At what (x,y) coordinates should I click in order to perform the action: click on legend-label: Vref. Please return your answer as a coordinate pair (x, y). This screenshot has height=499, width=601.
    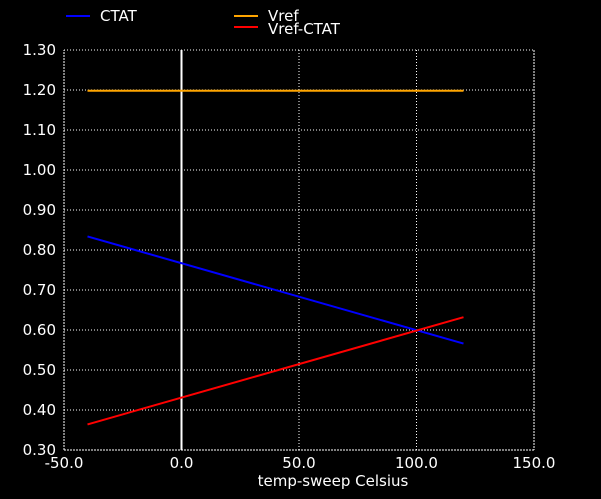
    Looking at the image, I should click on (283, 16).